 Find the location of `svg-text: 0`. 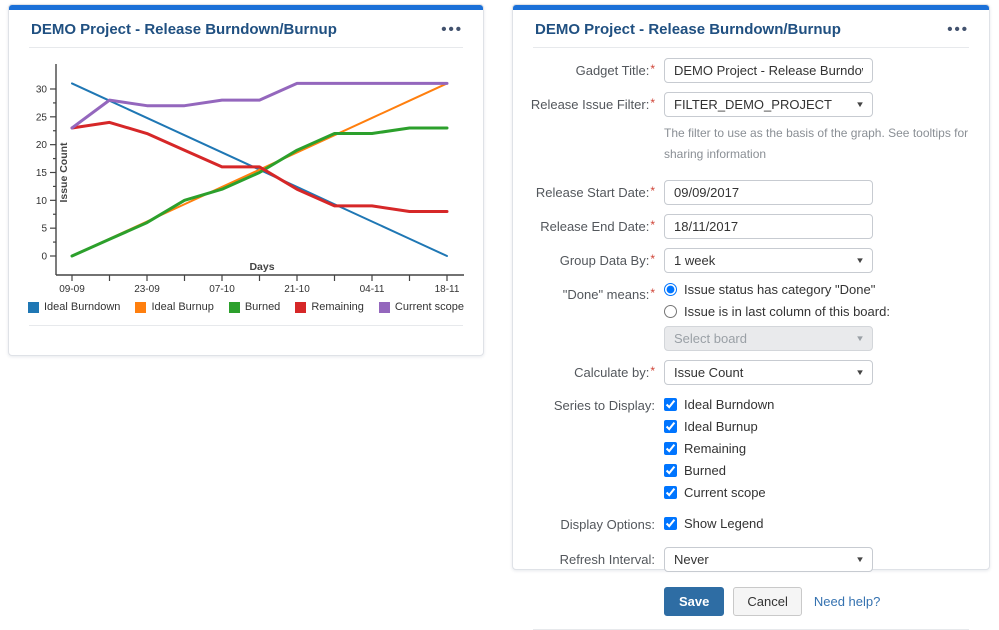

svg-text: 0 is located at coordinates (44, 257).